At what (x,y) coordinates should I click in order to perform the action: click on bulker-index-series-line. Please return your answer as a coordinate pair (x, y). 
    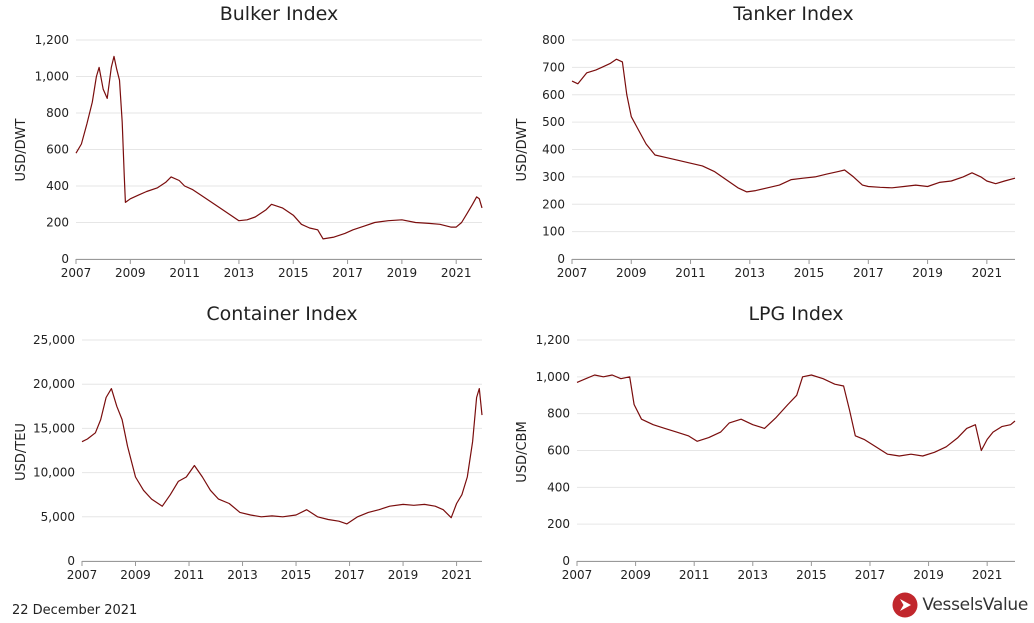
    Looking at the image, I should click on (279, 147).